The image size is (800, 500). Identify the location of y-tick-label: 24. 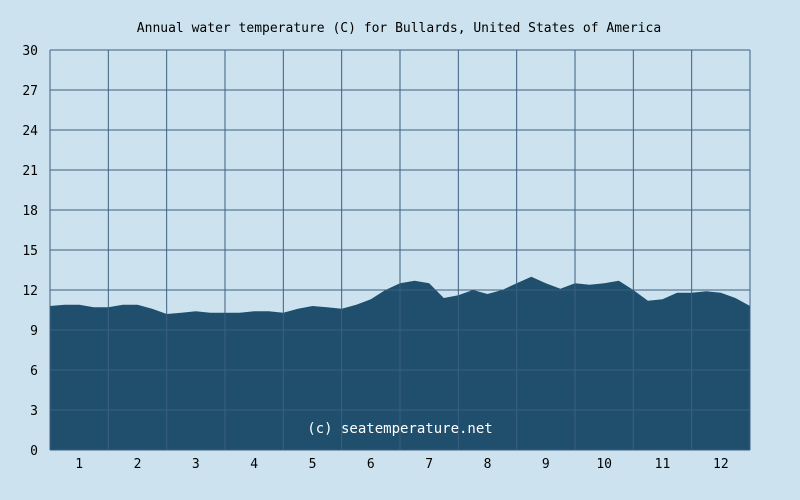
(30, 131).